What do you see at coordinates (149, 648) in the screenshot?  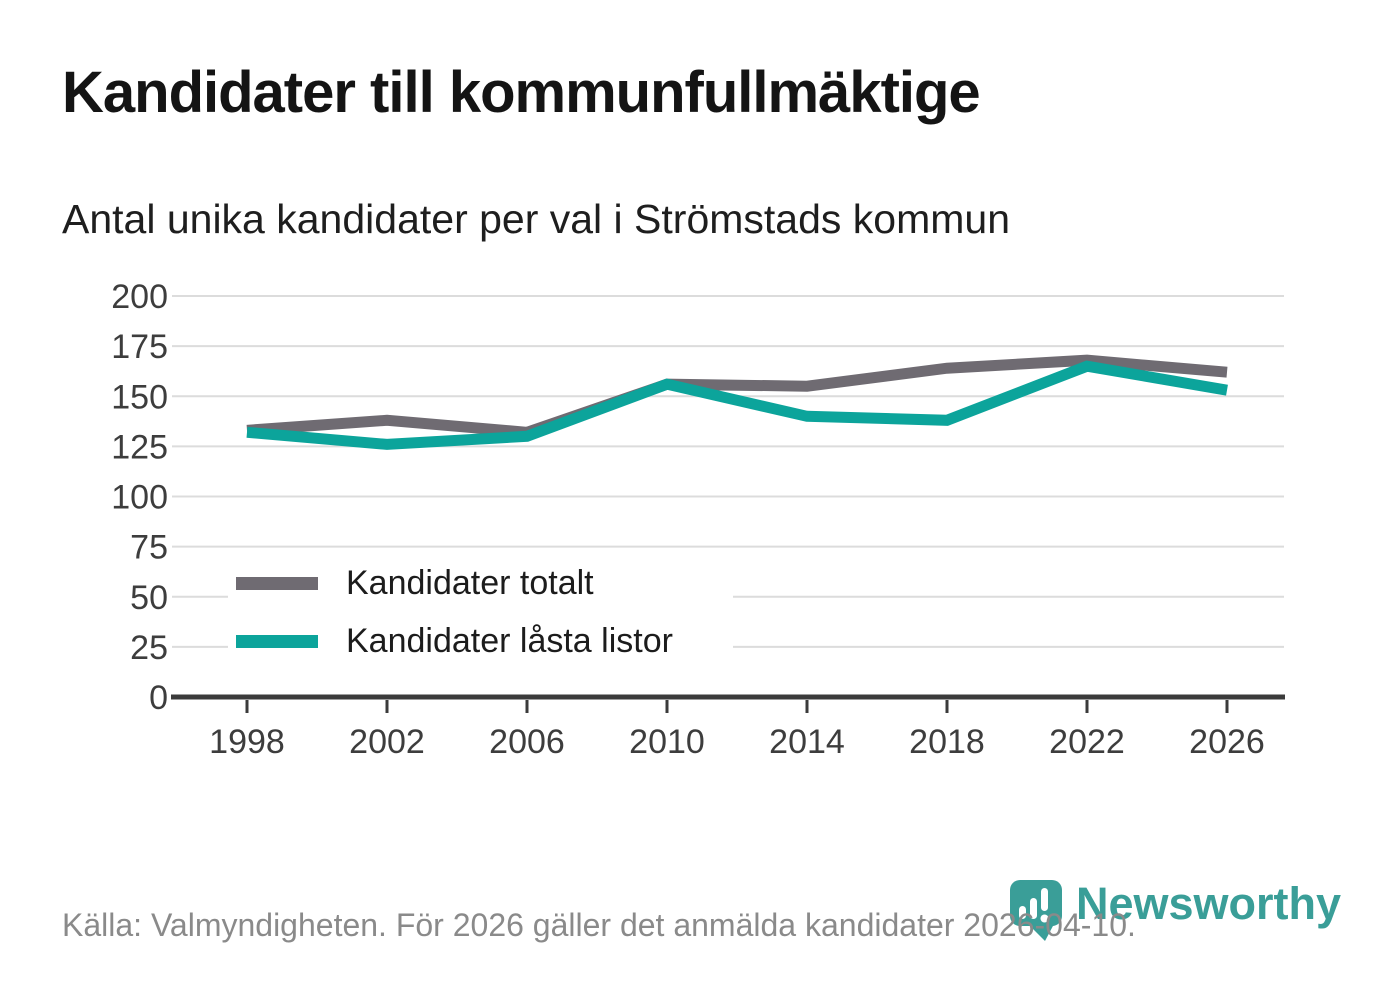 I see `y-tick-label: 25` at bounding box center [149, 648].